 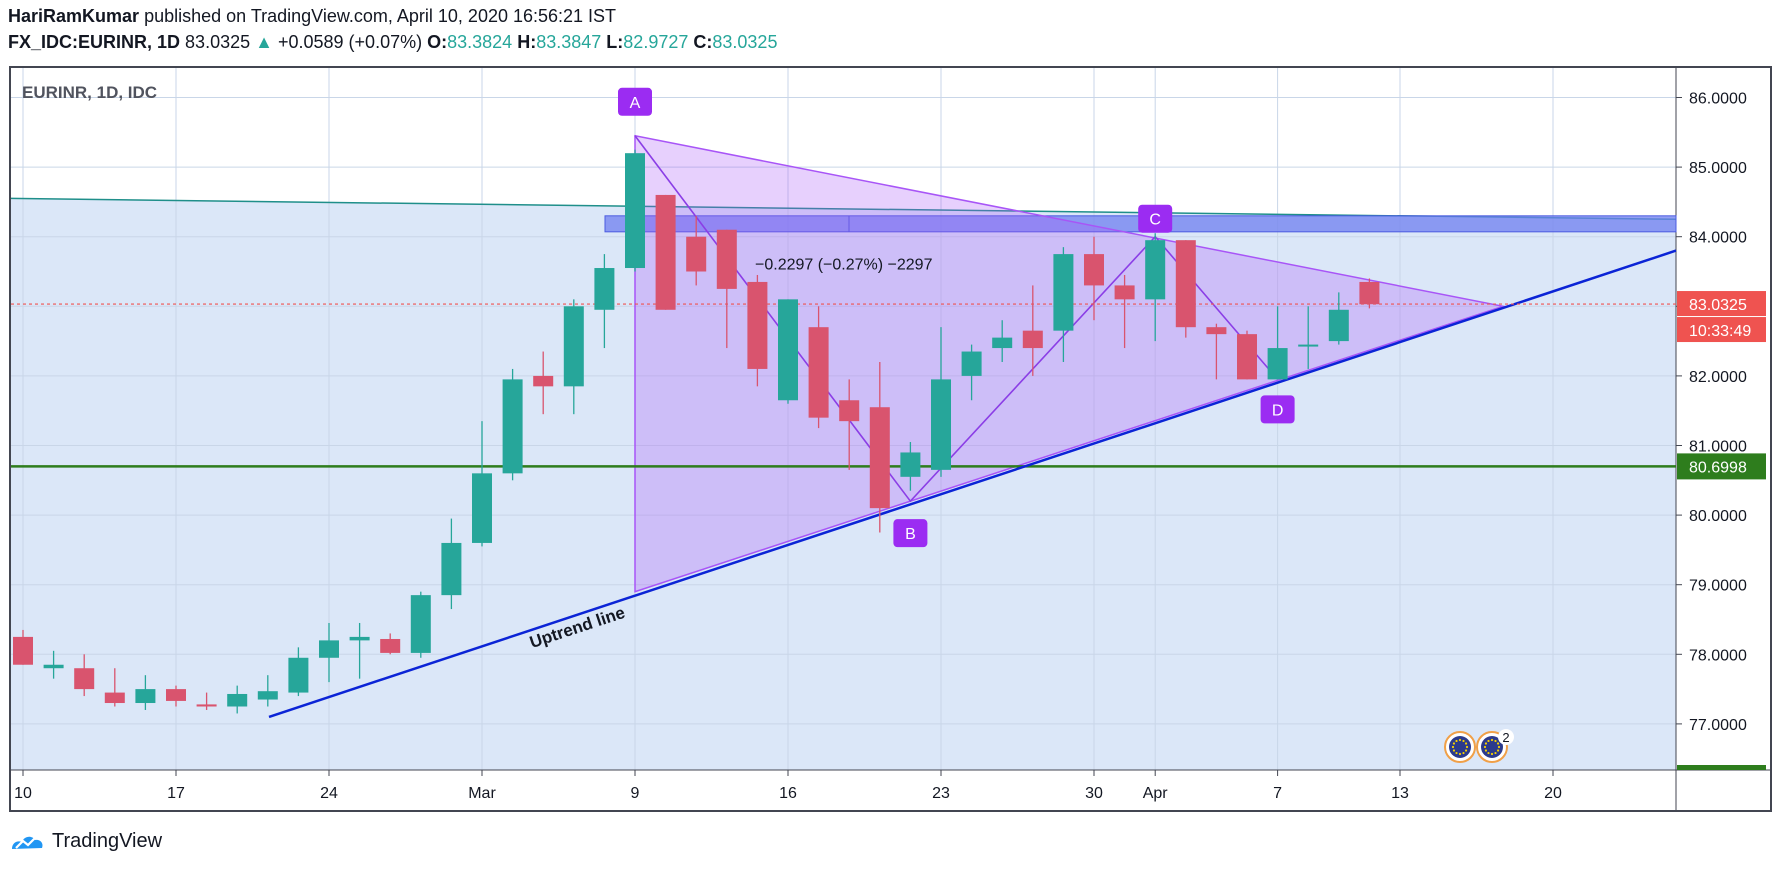 What do you see at coordinates (1718, 655) in the screenshot?
I see `price-tick-label: 78.0000` at bounding box center [1718, 655].